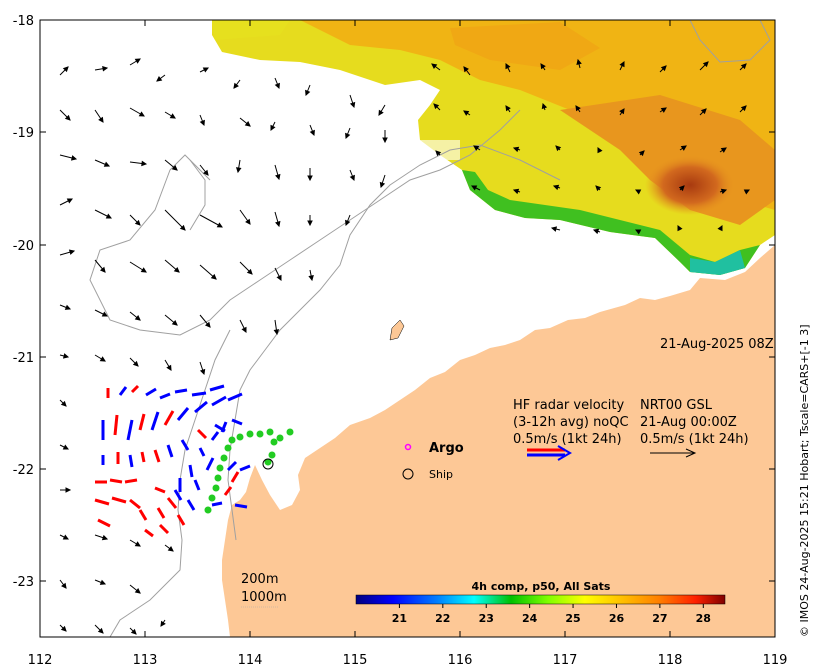 The width and height of the screenshot is (819, 672). Describe the element at coordinates (23, 358) in the screenshot. I see `y-tick-label: -21` at that location.